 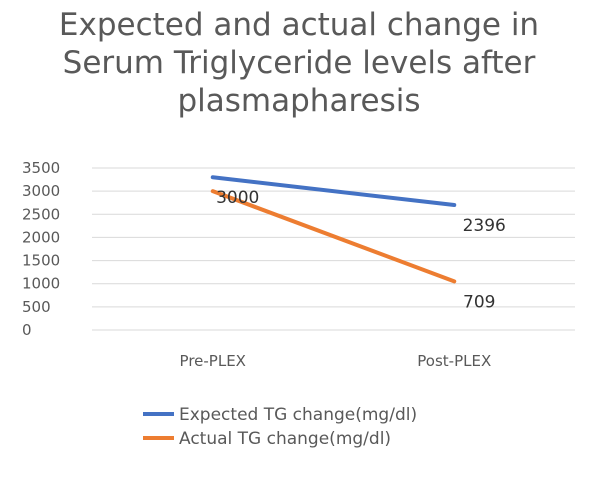 What do you see at coordinates (298, 415) in the screenshot?
I see `legend-label: Expected TG change(mg/dl)` at bounding box center [298, 415].